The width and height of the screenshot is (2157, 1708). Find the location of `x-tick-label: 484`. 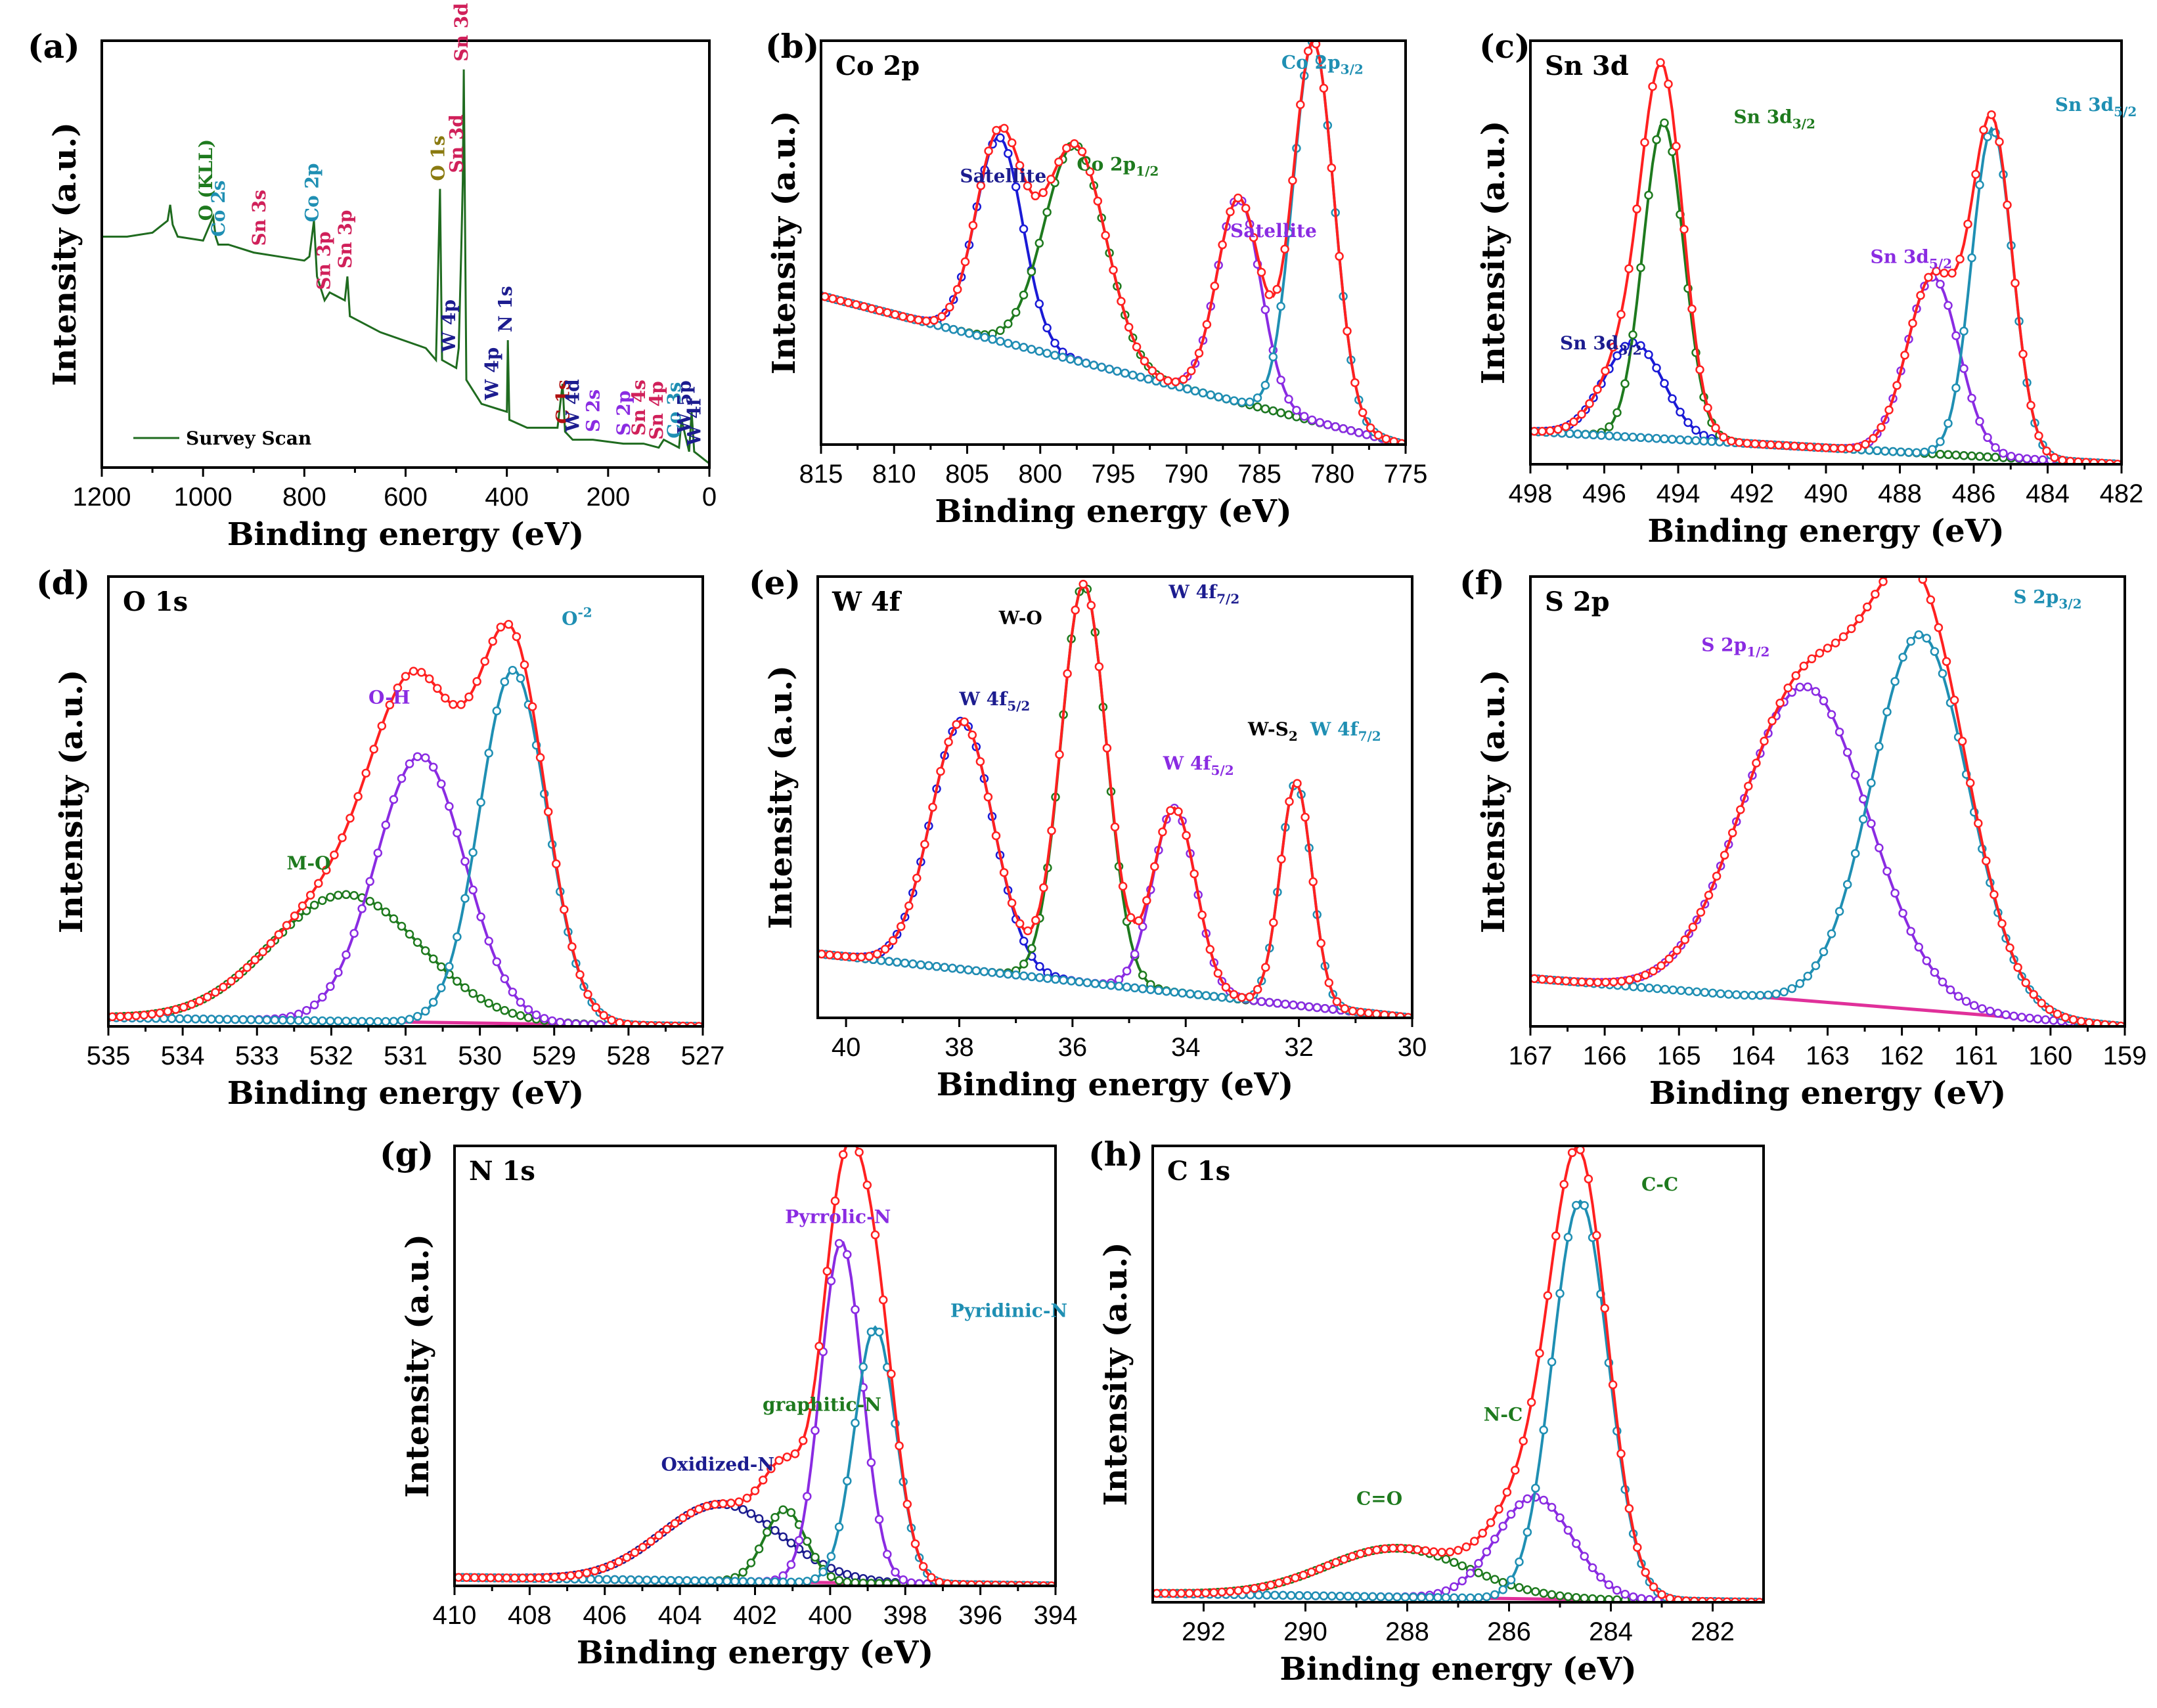

x-tick-label: 484 is located at coordinates (2048, 494).